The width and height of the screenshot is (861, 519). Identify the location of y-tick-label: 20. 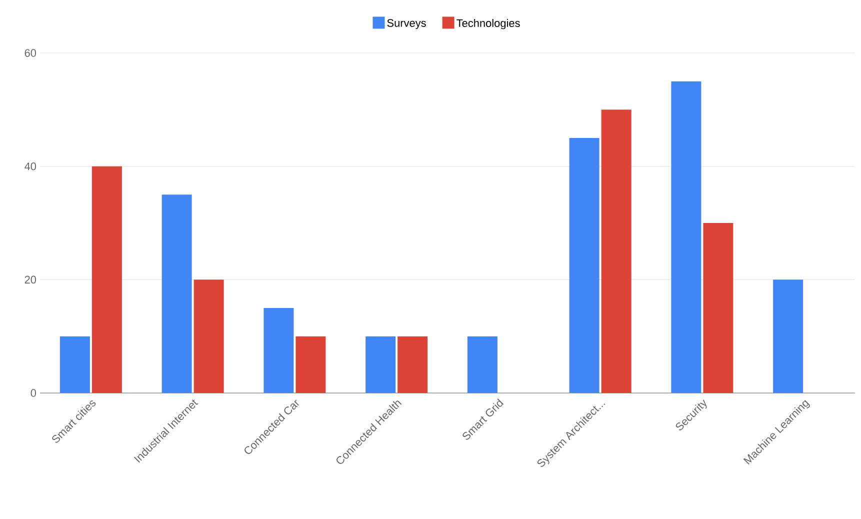
(30, 280).